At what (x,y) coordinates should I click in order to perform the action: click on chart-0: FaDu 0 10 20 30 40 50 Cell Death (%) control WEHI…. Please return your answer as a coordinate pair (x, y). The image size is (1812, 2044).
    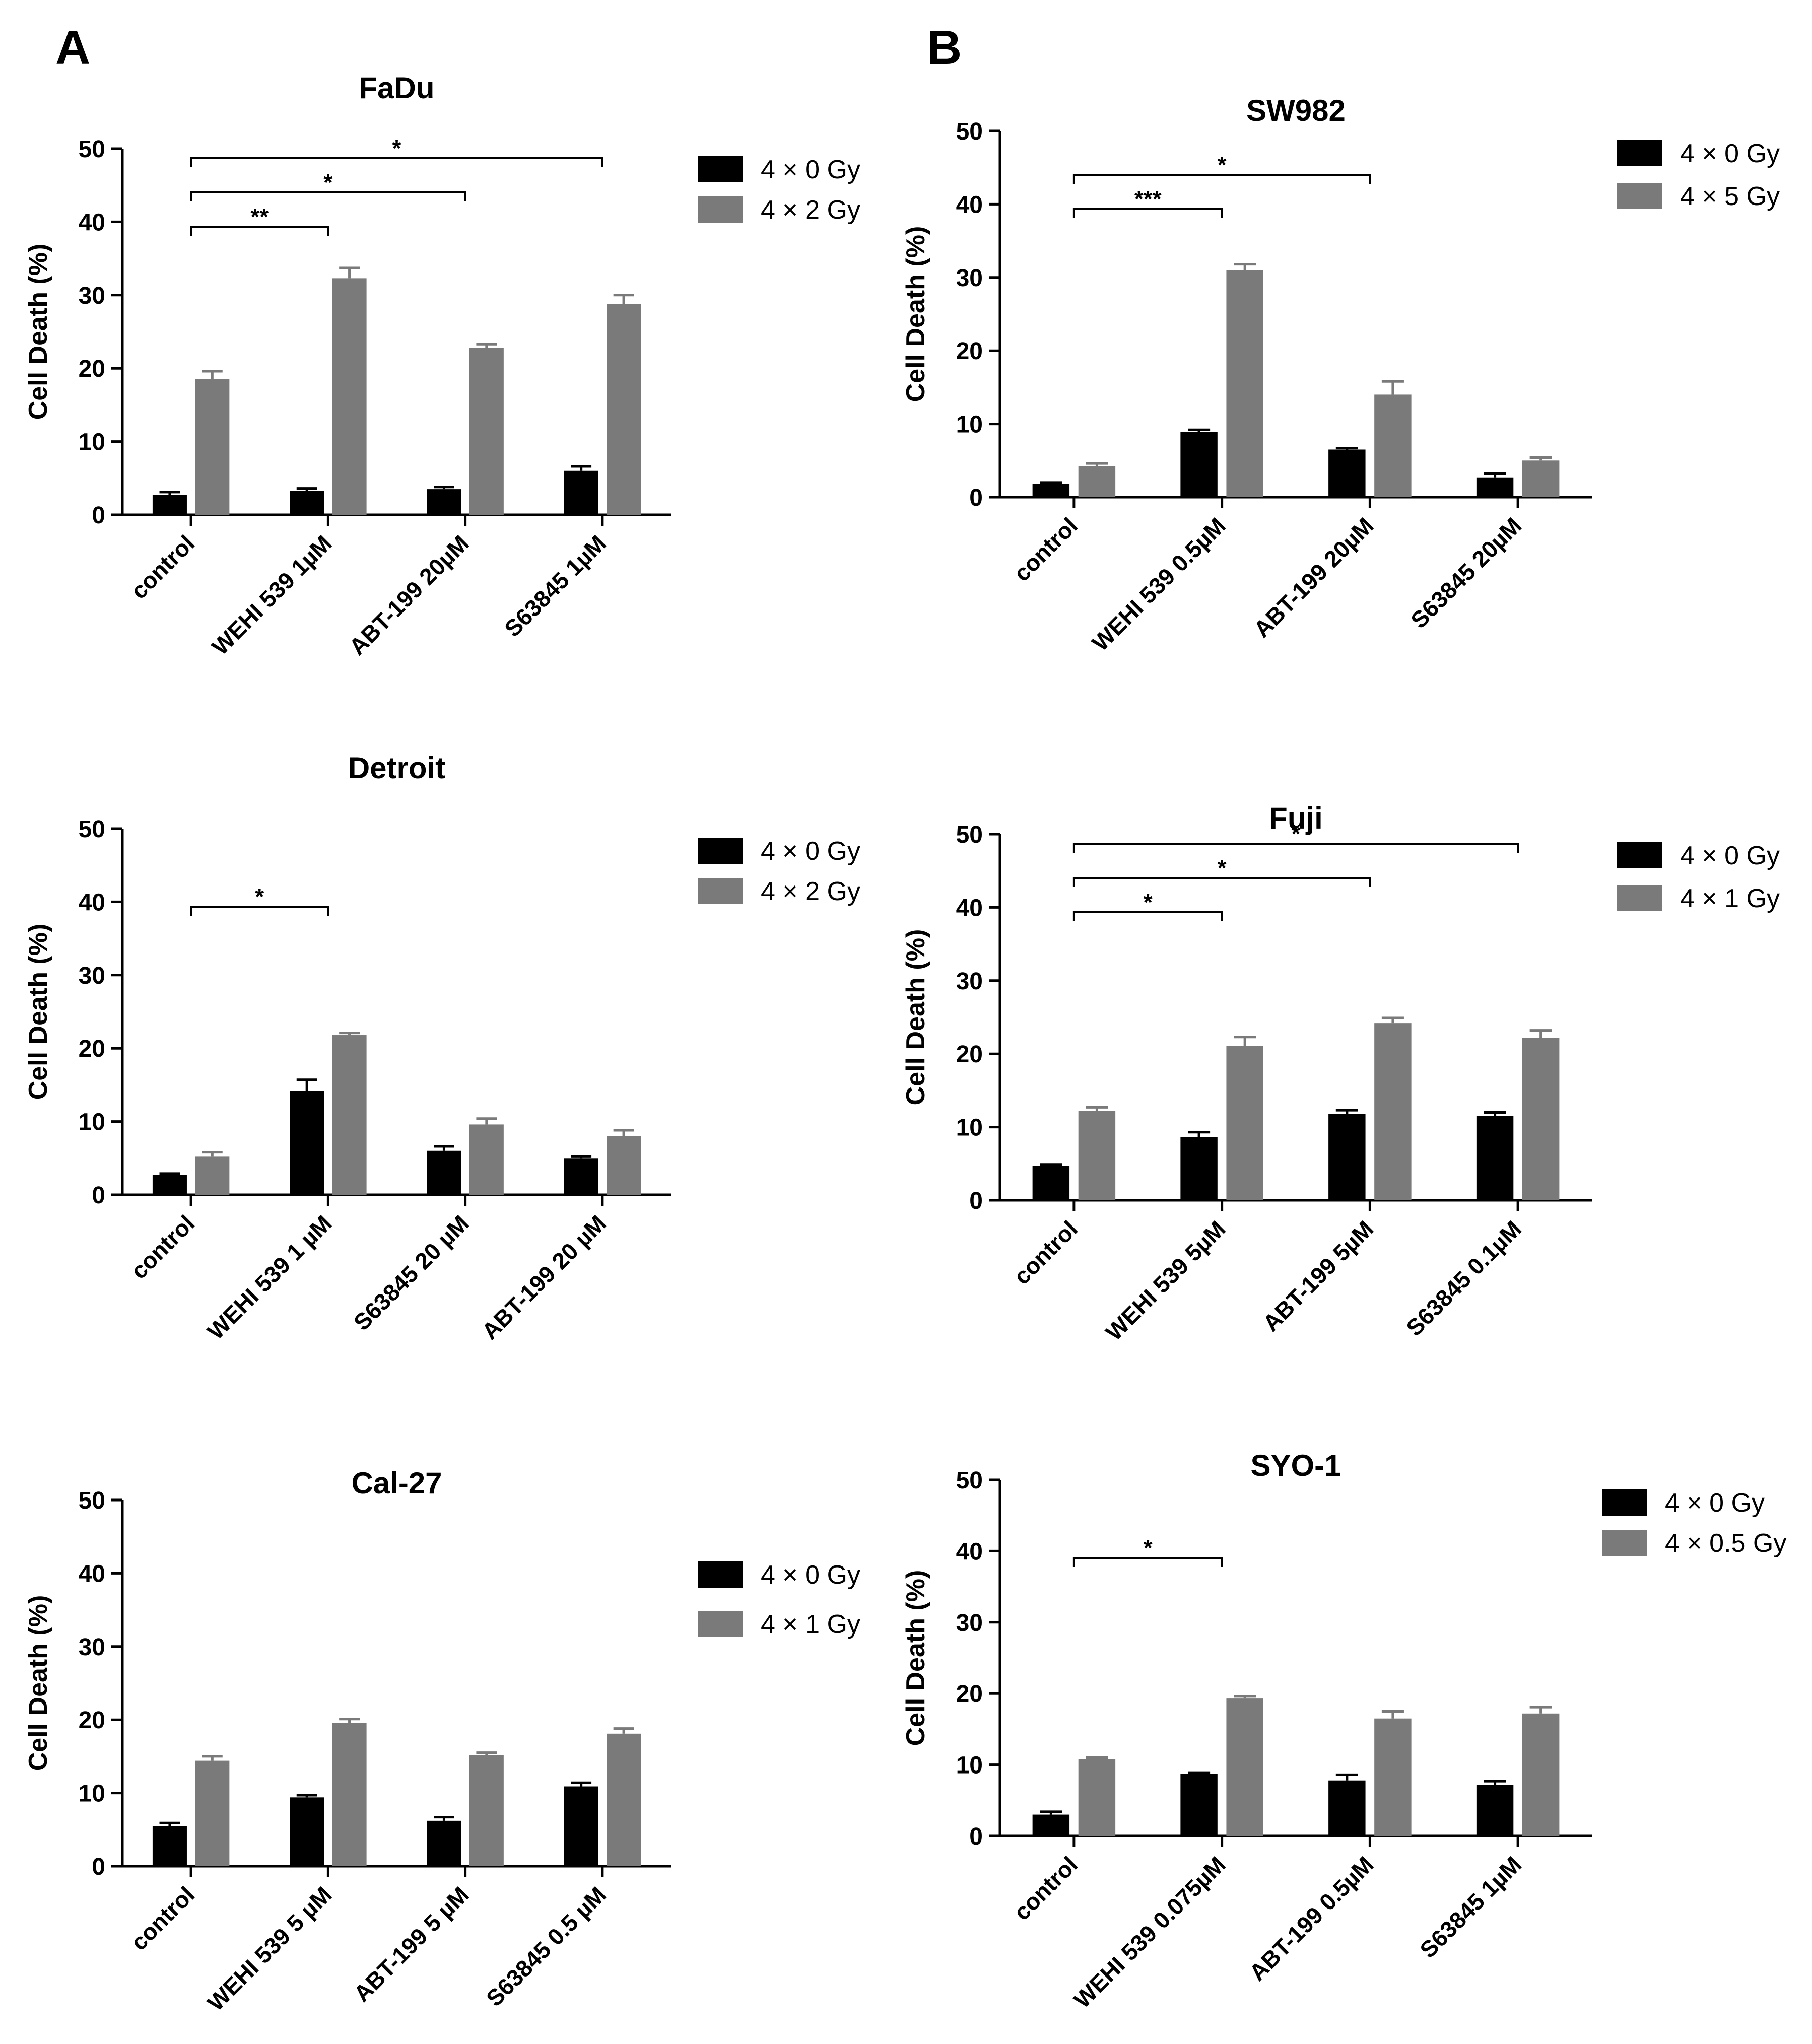
    Looking at the image, I should click on (442, 365).